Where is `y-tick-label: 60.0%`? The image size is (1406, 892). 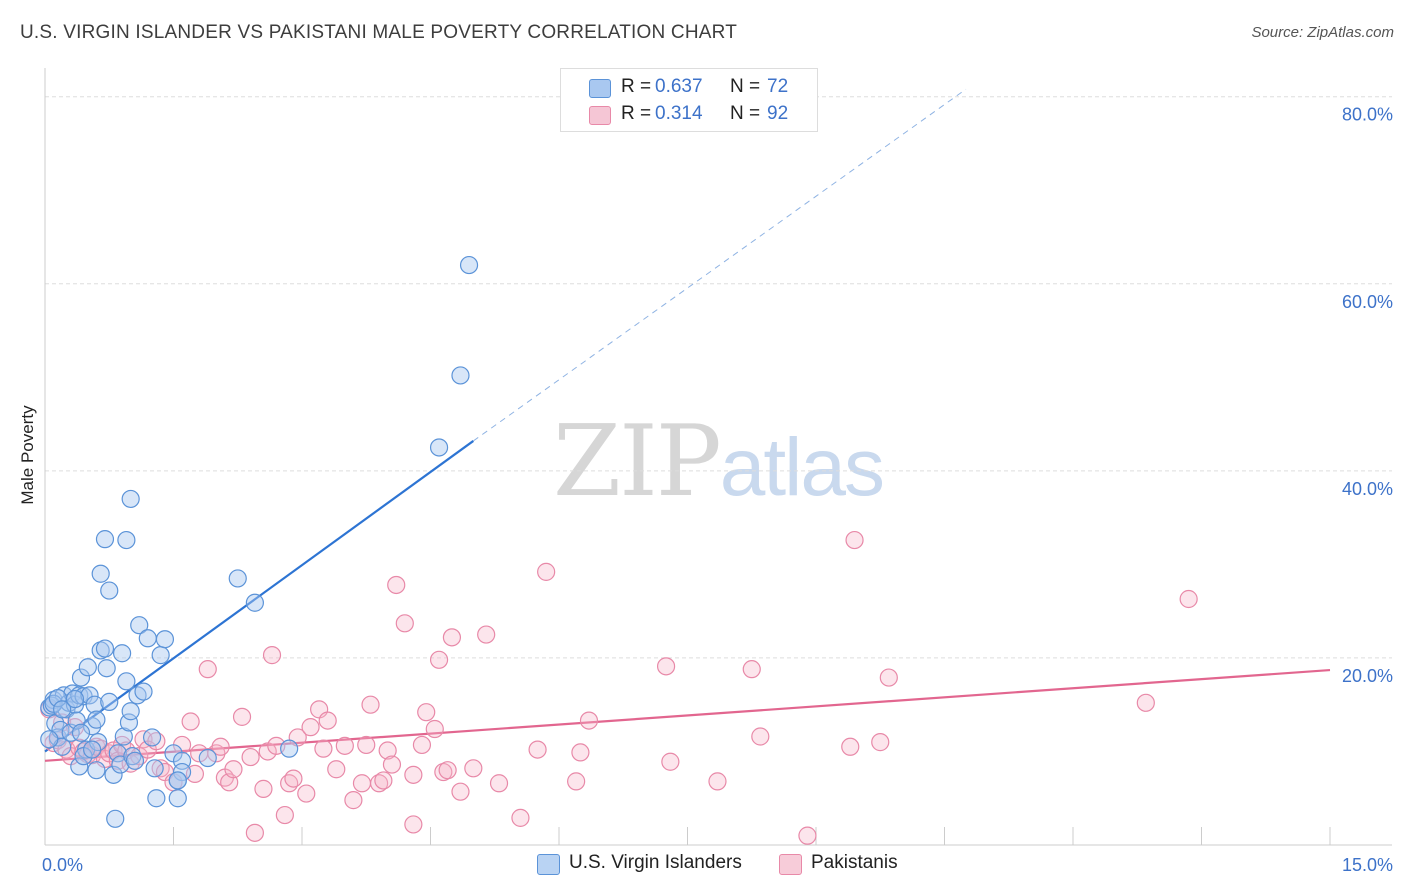
y-tick-label: 60.0% is located at coordinates (1367, 302).